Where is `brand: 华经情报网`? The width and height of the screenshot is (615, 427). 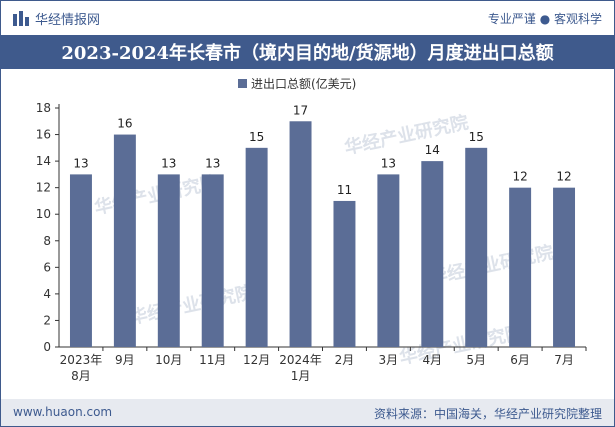
brand: 华经情报网 is located at coordinates (56, 18).